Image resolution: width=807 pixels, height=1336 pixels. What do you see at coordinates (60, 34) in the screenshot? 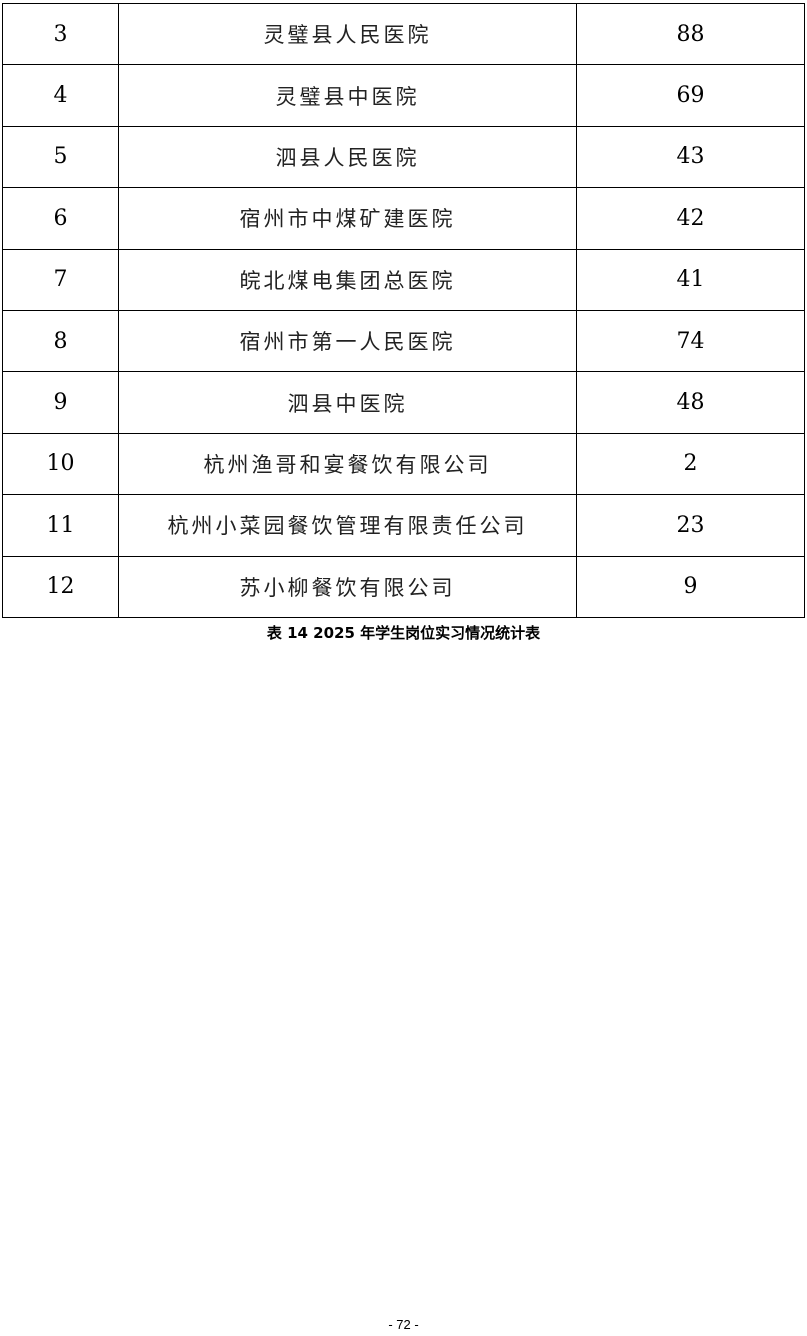
I see `row-number-cell: 3` at bounding box center [60, 34].